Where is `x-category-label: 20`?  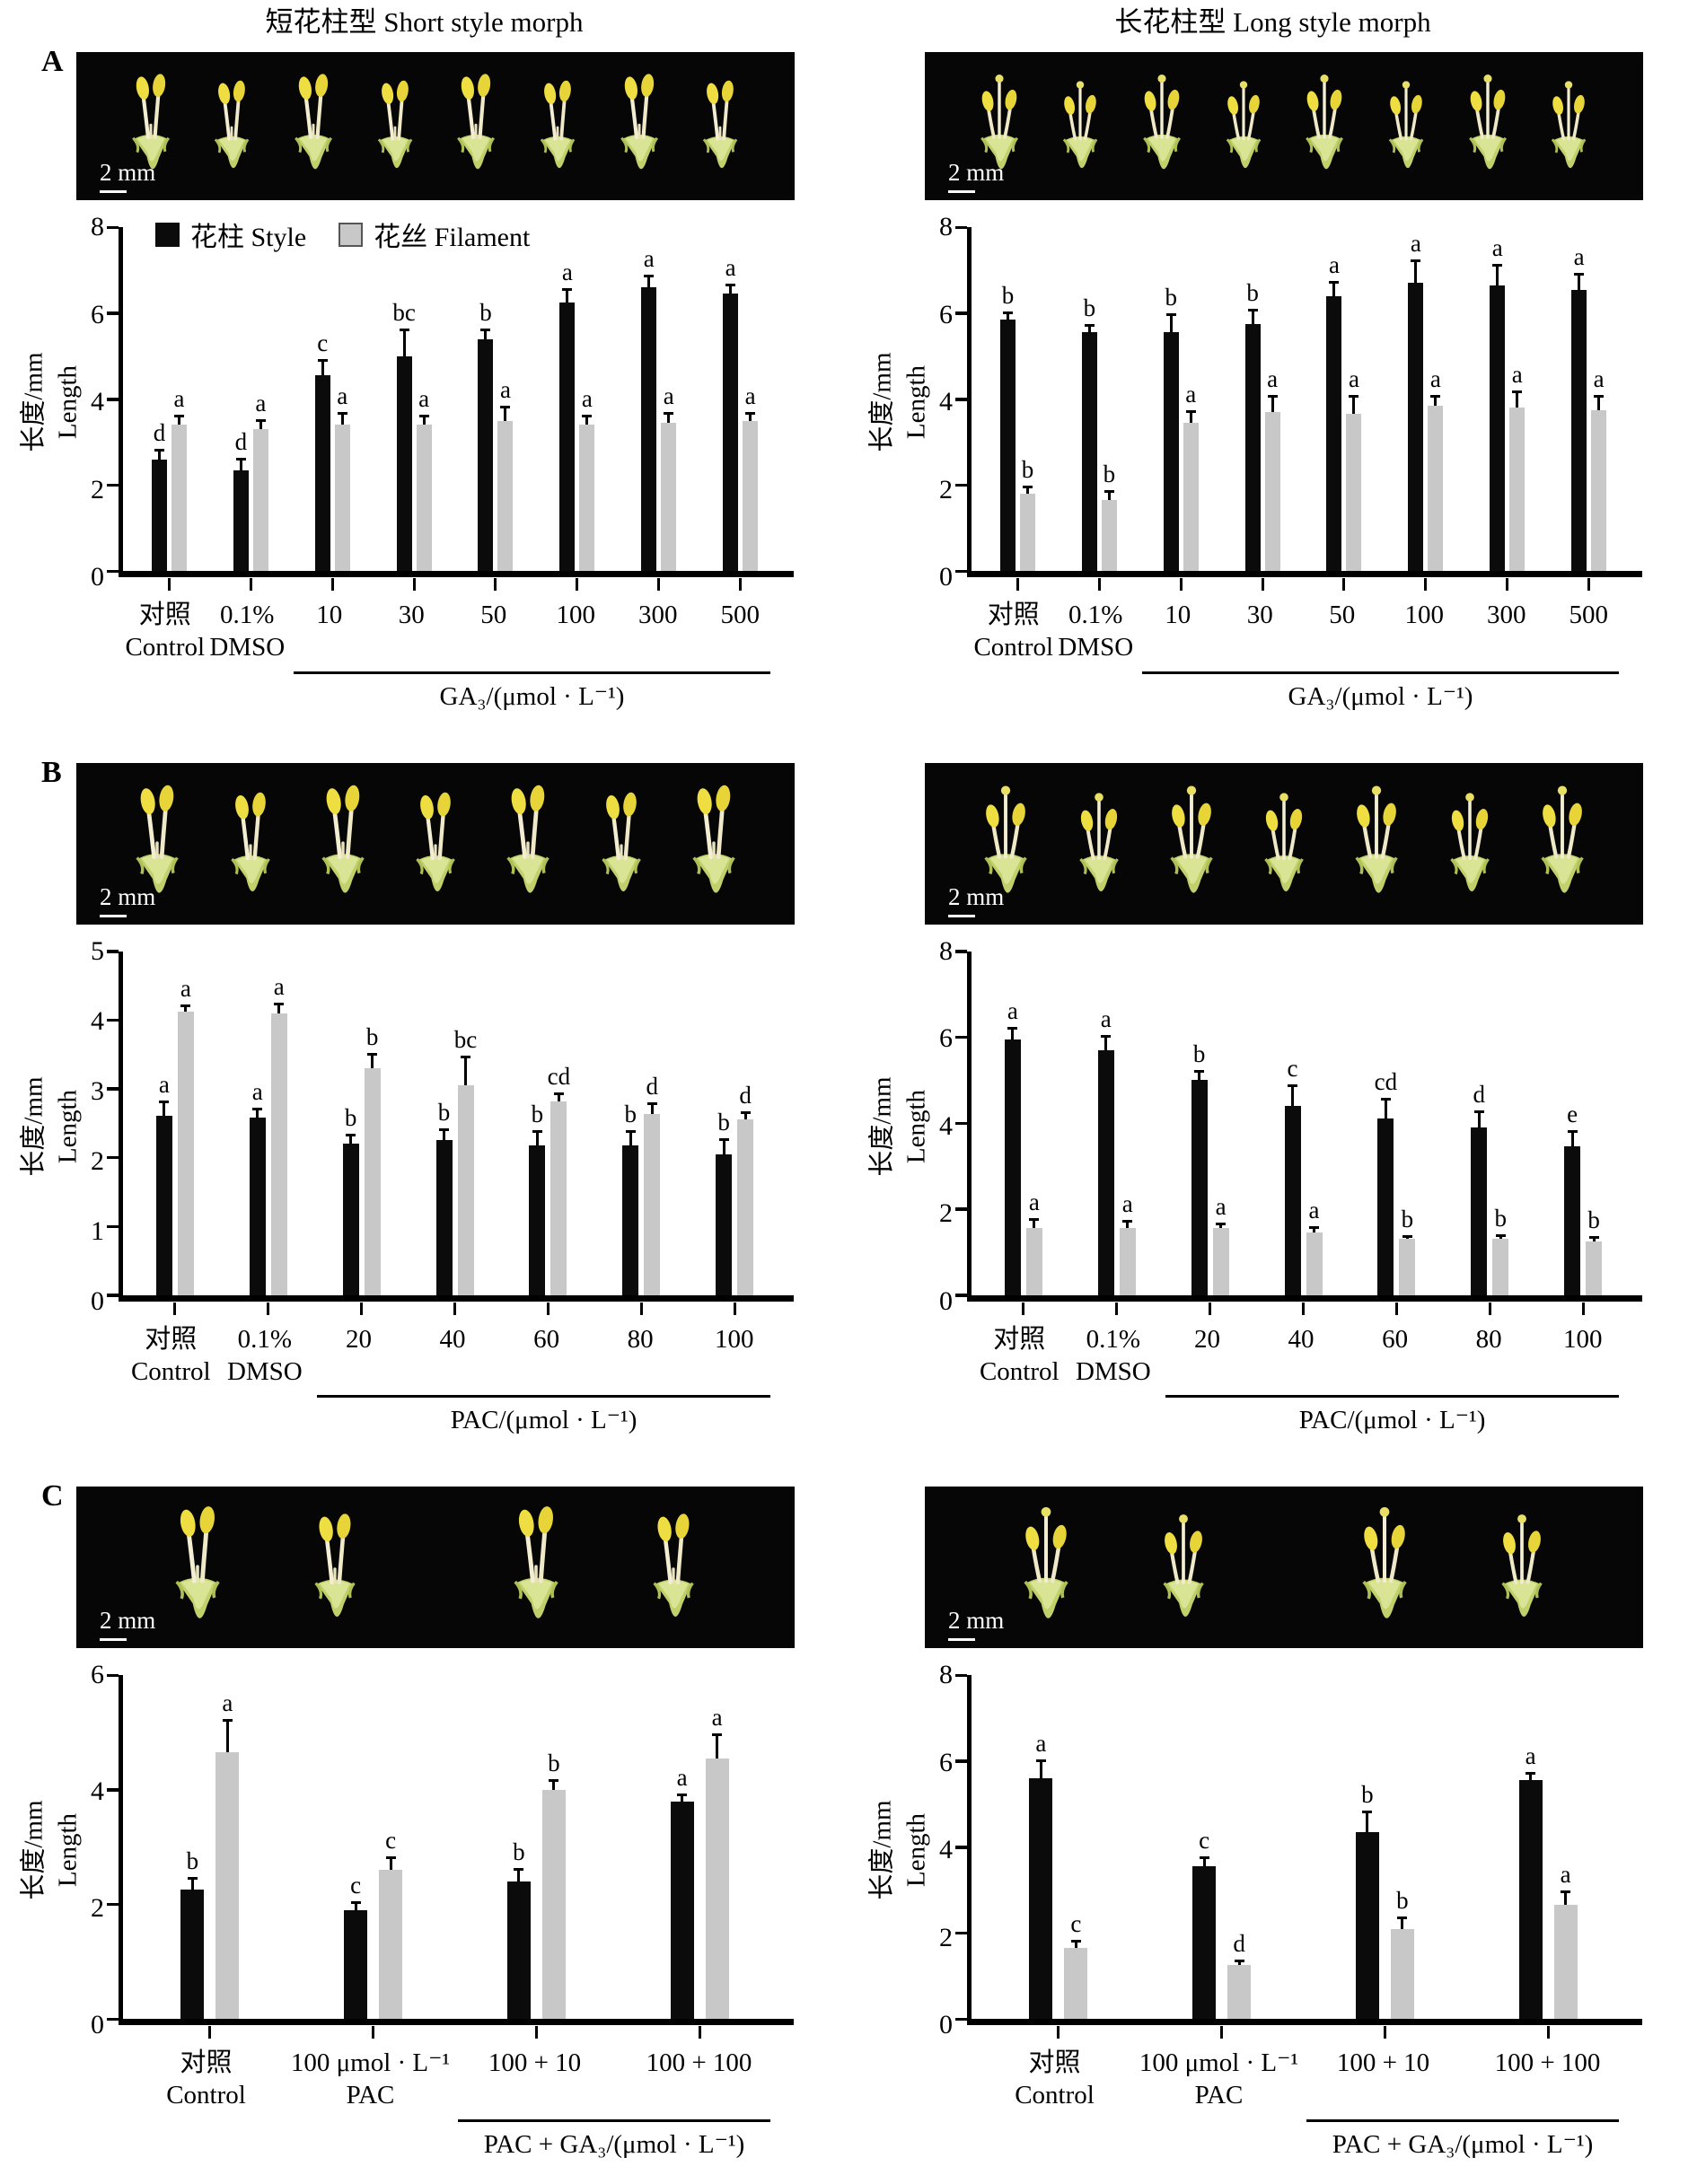 x-category-label: 20 is located at coordinates (1207, 1356).